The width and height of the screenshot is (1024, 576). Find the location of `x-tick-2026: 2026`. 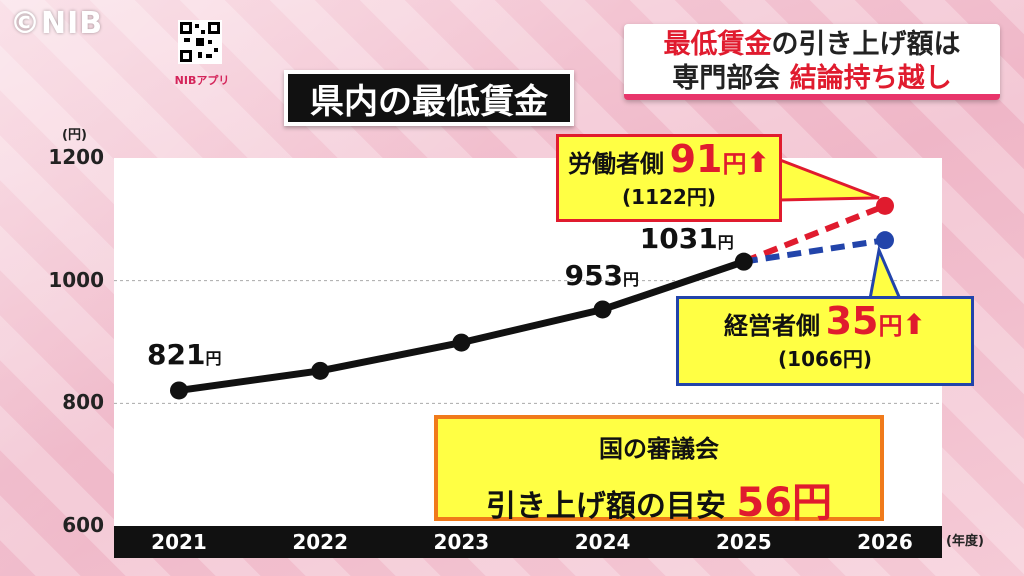

x-tick-2026: 2026 is located at coordinates (885, 542).